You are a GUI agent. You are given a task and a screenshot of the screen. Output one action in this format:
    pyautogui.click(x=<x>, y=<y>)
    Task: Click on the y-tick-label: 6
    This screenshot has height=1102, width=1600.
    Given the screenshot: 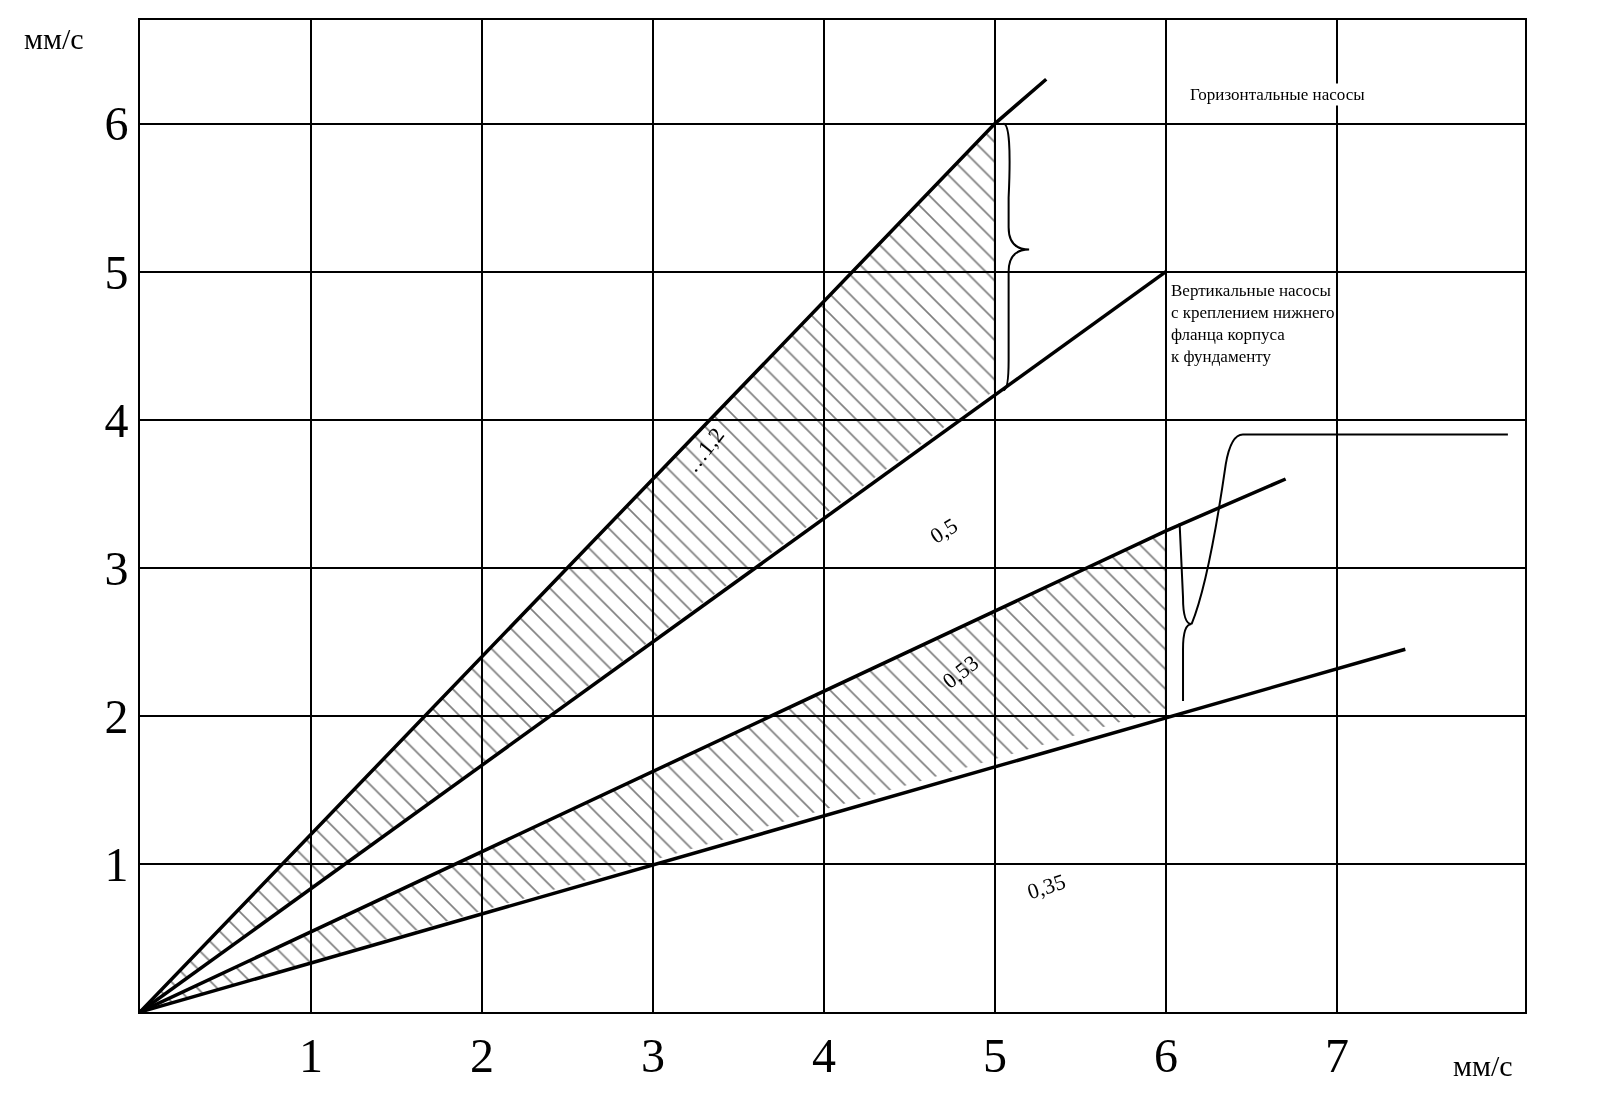 What is the action you would take?
    pyautogui.click(x=116, y=124)
    